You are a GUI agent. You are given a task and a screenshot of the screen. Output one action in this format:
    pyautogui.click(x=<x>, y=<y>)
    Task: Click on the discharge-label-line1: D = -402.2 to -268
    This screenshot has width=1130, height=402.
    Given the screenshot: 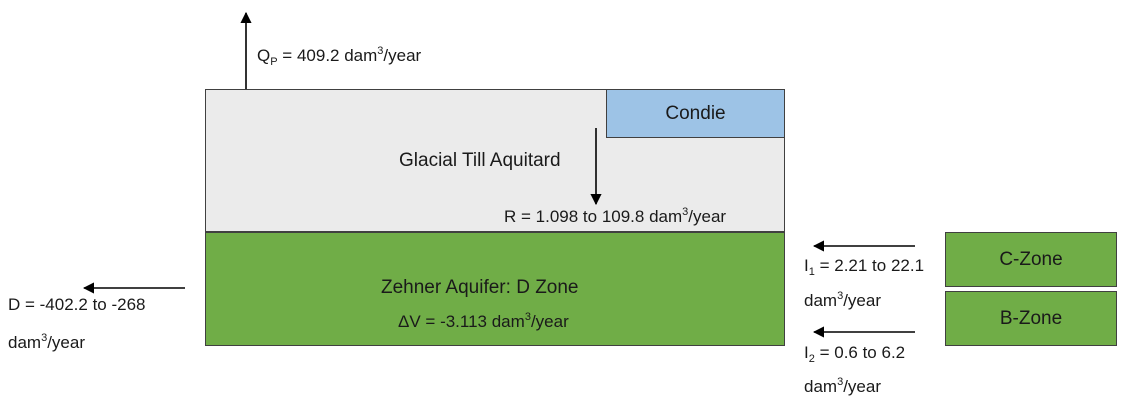 What is the action you would take?
    pyautogui.click(x=77, y=304)
    